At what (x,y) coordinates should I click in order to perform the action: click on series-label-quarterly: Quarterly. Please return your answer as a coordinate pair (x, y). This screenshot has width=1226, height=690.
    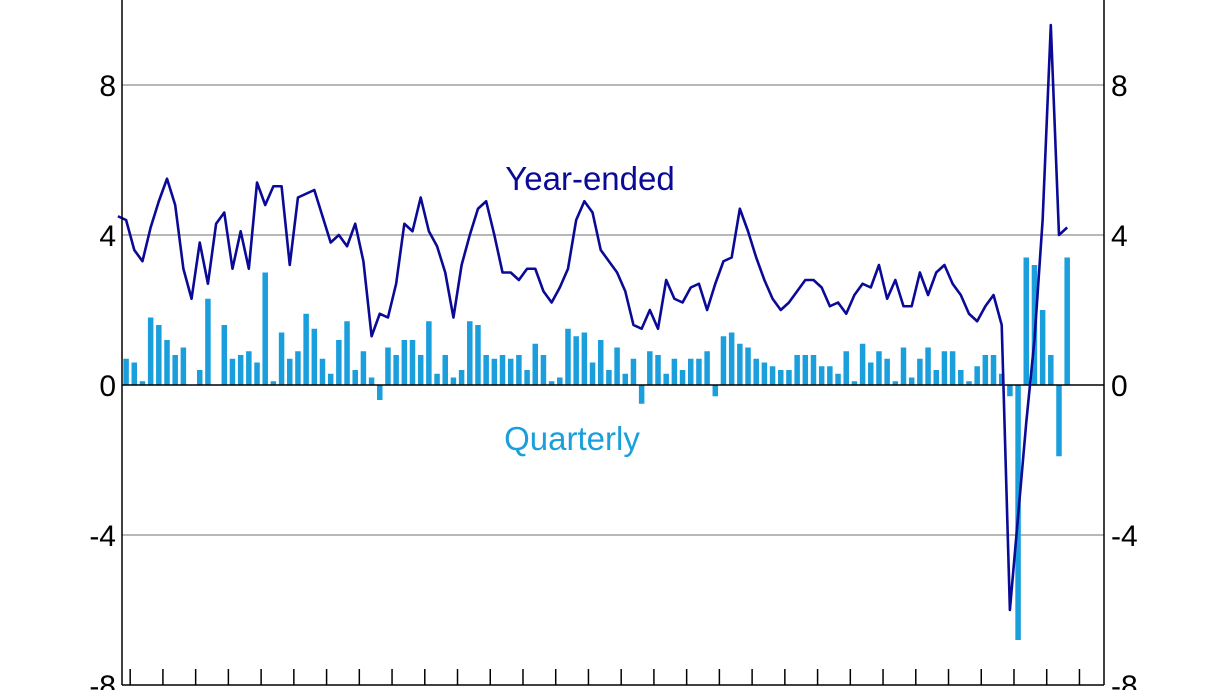
    Looking at the image, I should click on (572, 438).